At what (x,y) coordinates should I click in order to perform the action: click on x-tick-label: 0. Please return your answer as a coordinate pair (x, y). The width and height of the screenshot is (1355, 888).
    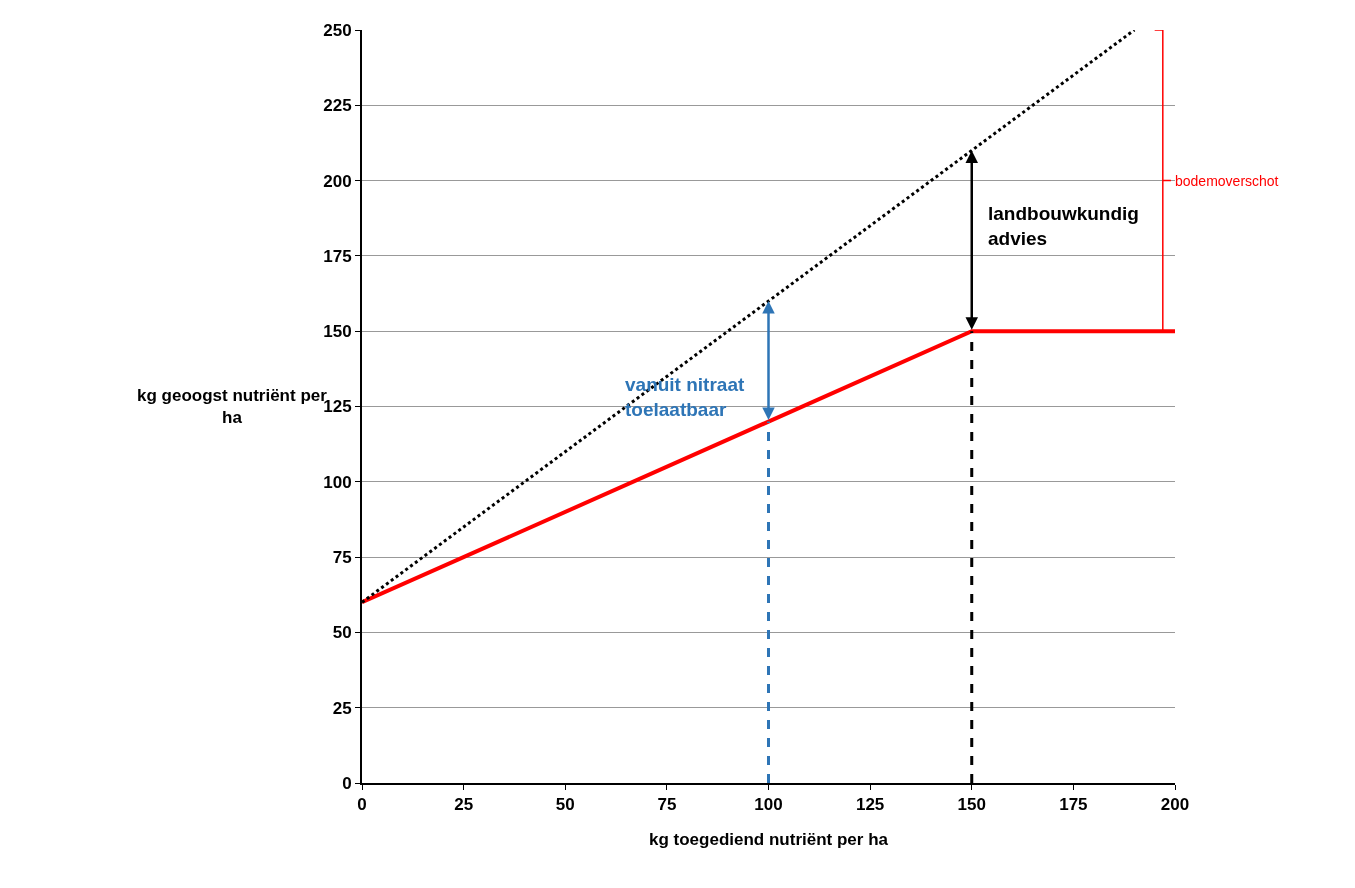
    Looking at the image, I should click on (362, 805).